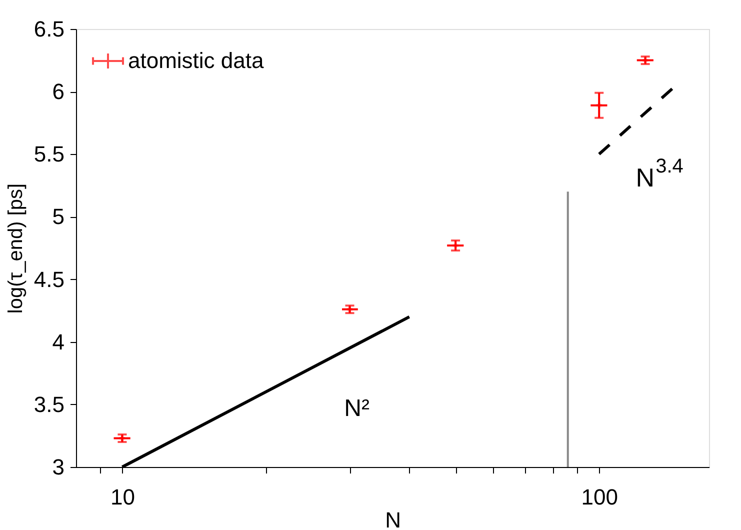  I want to click on y-tick-label: 3.5, so click(49, 404).